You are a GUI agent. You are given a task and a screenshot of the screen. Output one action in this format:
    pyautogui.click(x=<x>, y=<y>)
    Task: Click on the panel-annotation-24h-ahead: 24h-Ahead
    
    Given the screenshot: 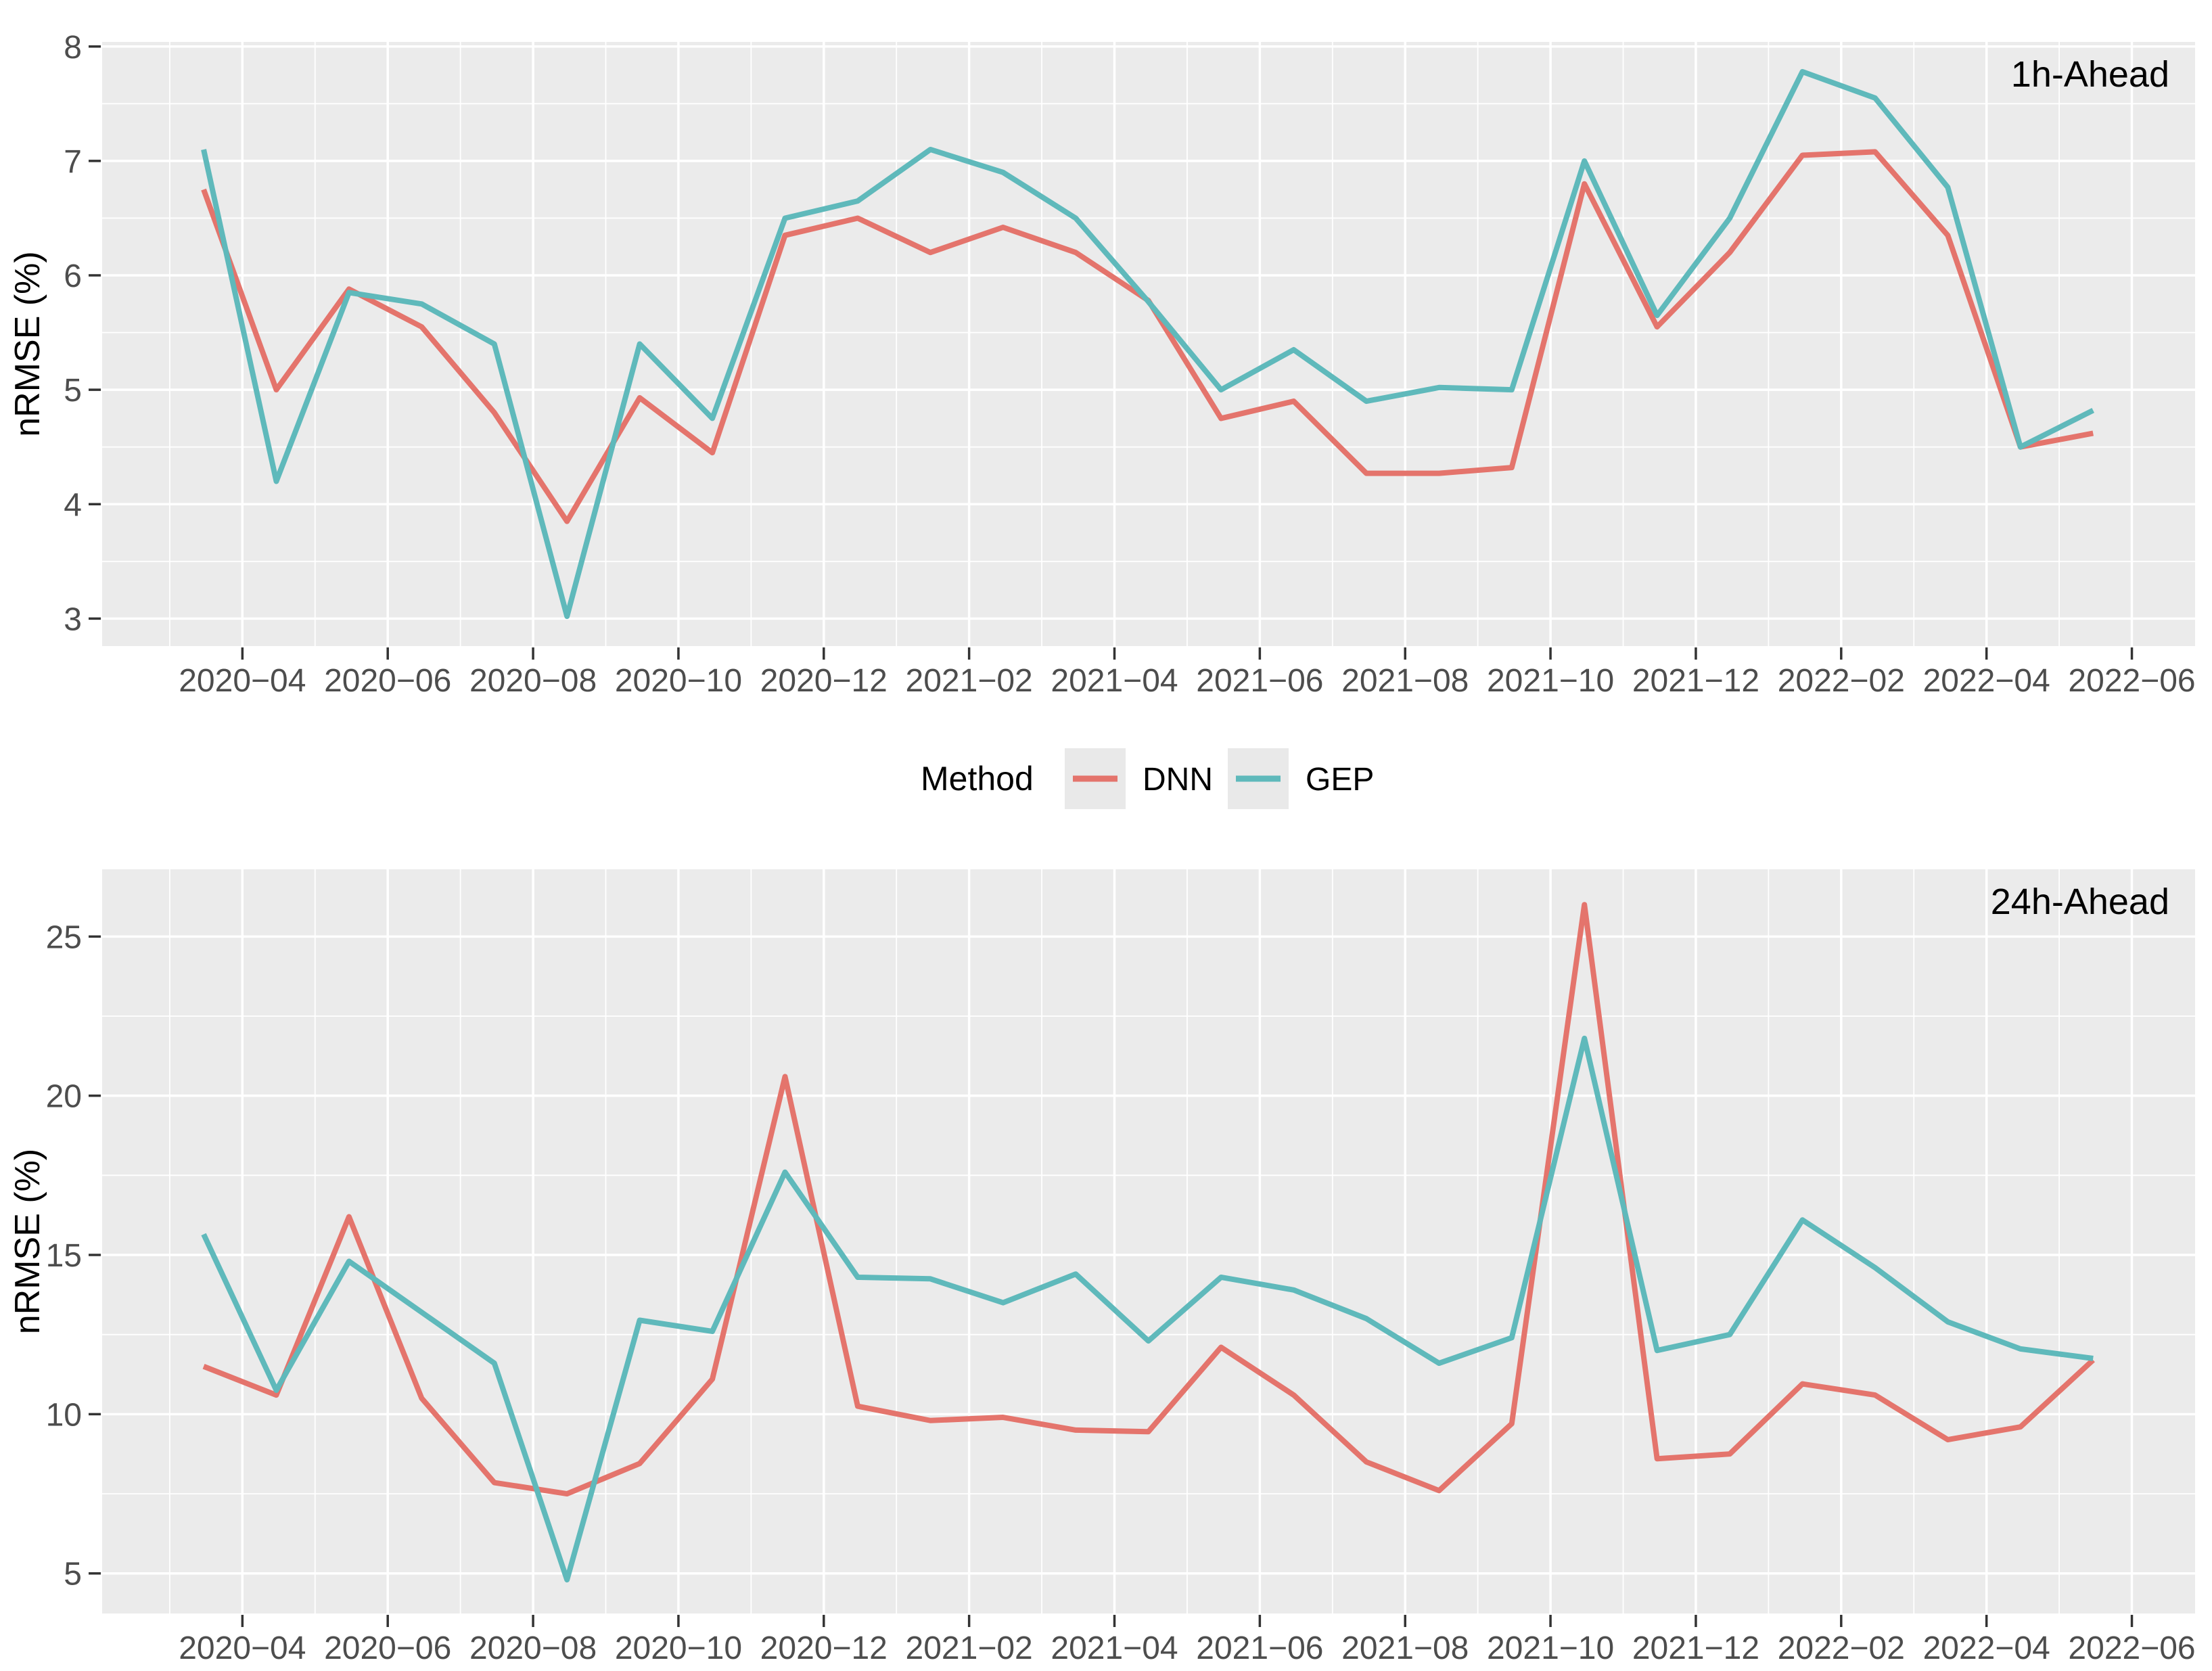 What is the action you would take?
    pyautogui.click(x=2080, y=902)
    